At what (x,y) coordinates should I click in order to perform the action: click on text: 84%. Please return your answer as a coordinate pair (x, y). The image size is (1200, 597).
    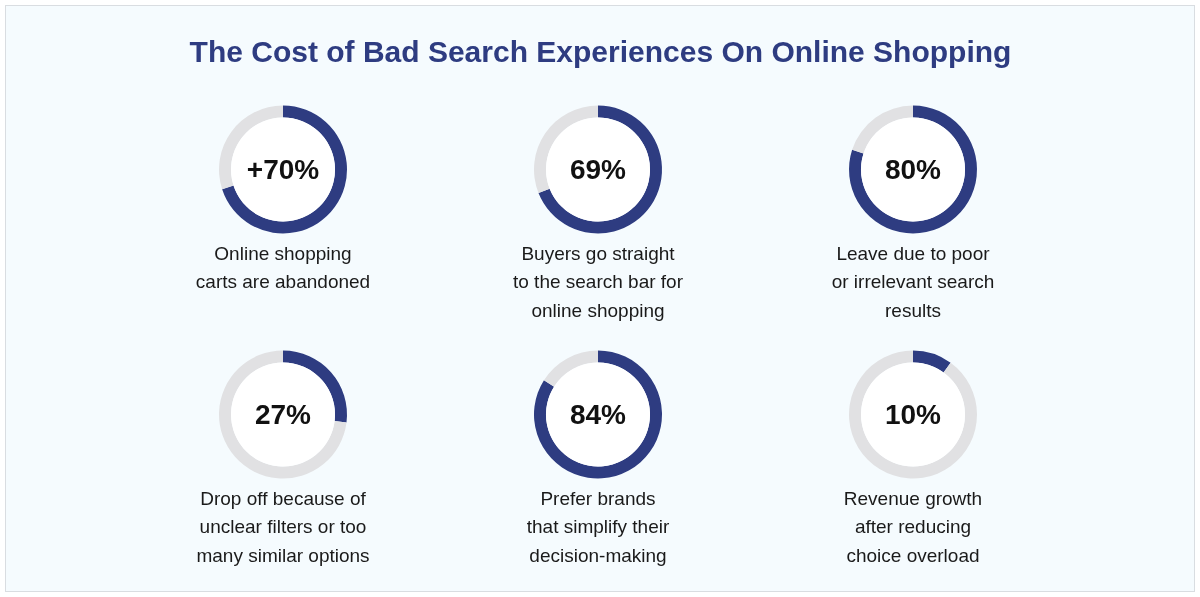
    Looking at the image, I should click on (598, 414).